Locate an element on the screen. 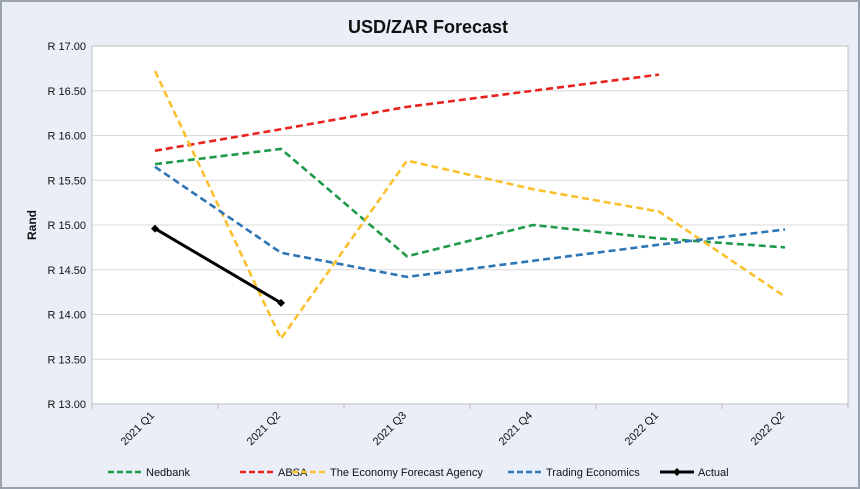  y-tick-label: R 13.50 is located at coordinates (66, 360).